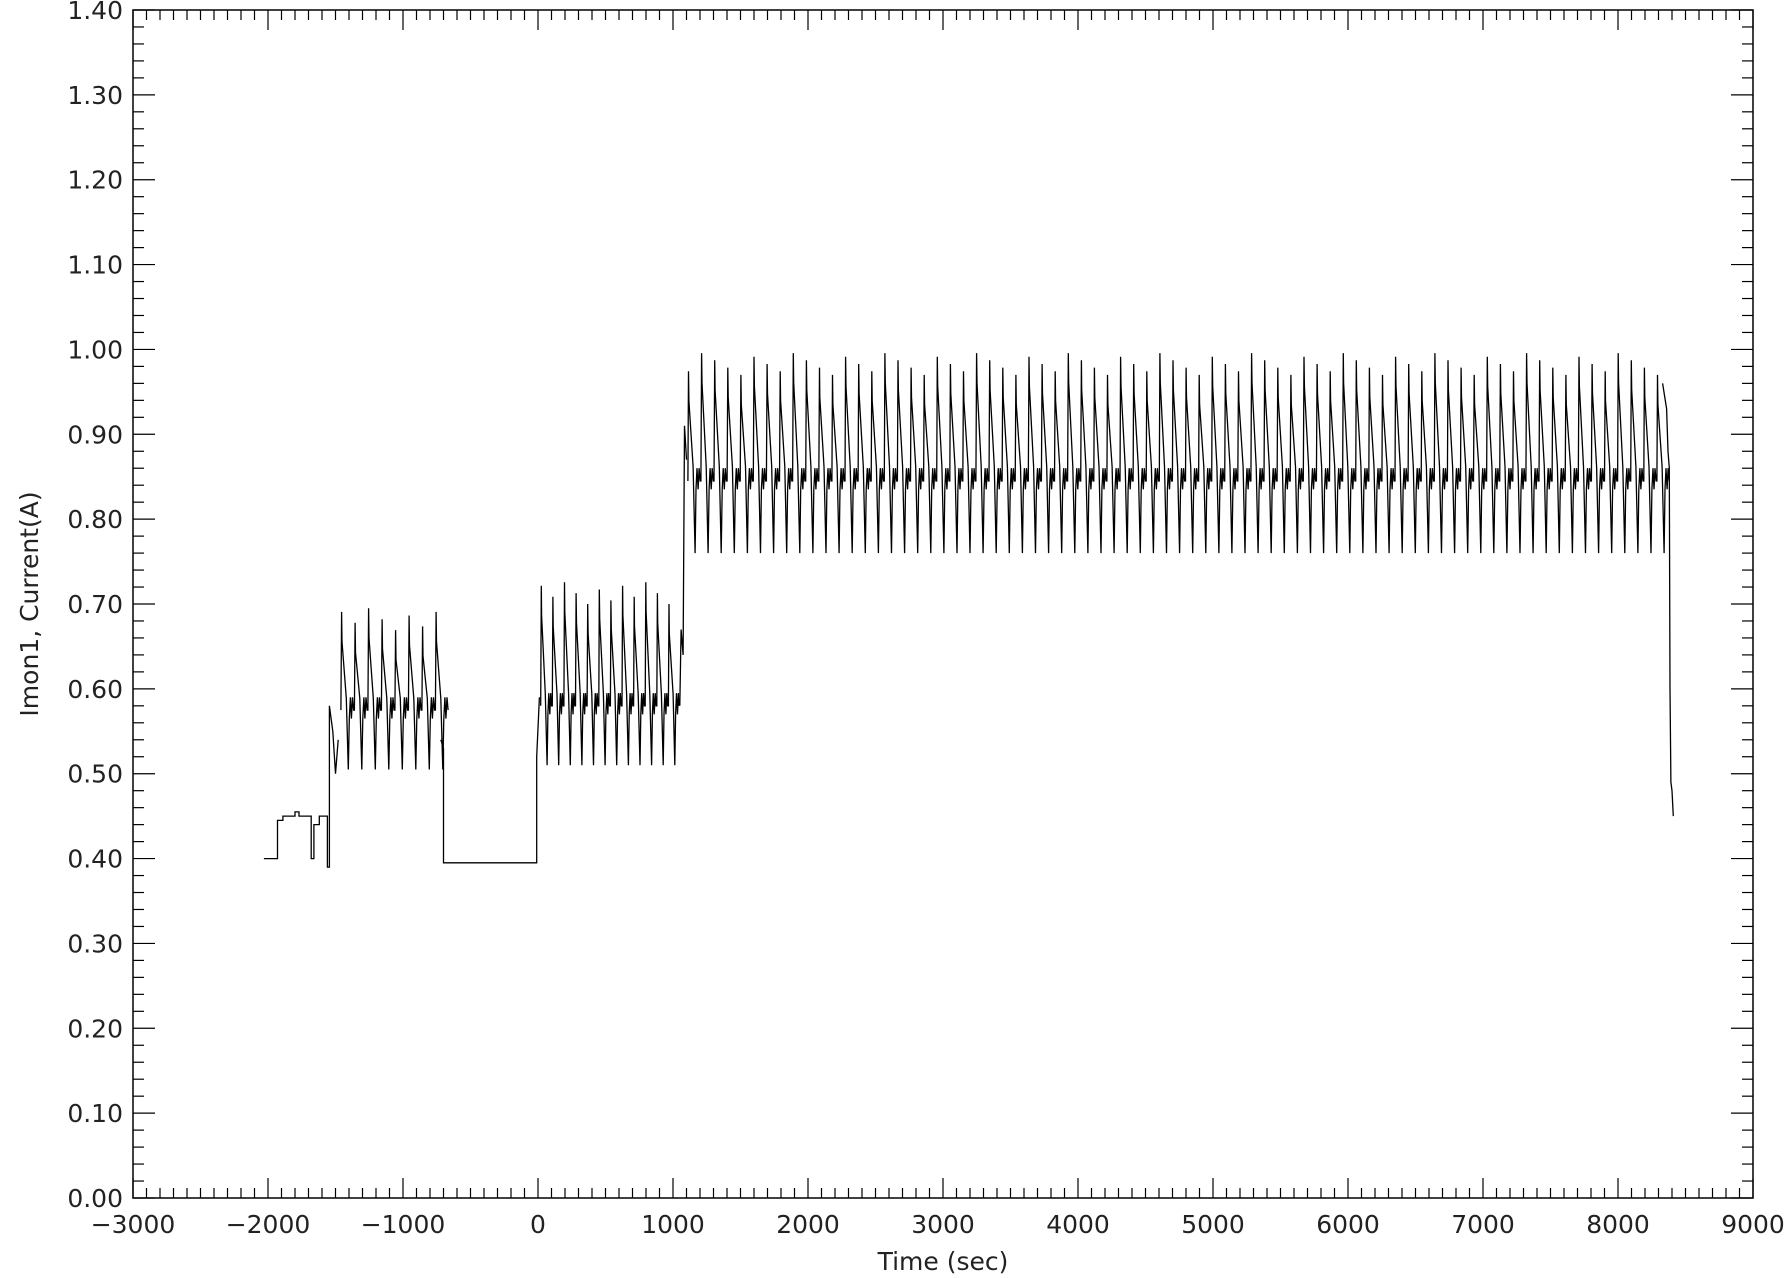 Image resolution: width=1792 pixels, height=1278 pixels. I want to click on x-tick-label: −3000, so click(133, 1224).